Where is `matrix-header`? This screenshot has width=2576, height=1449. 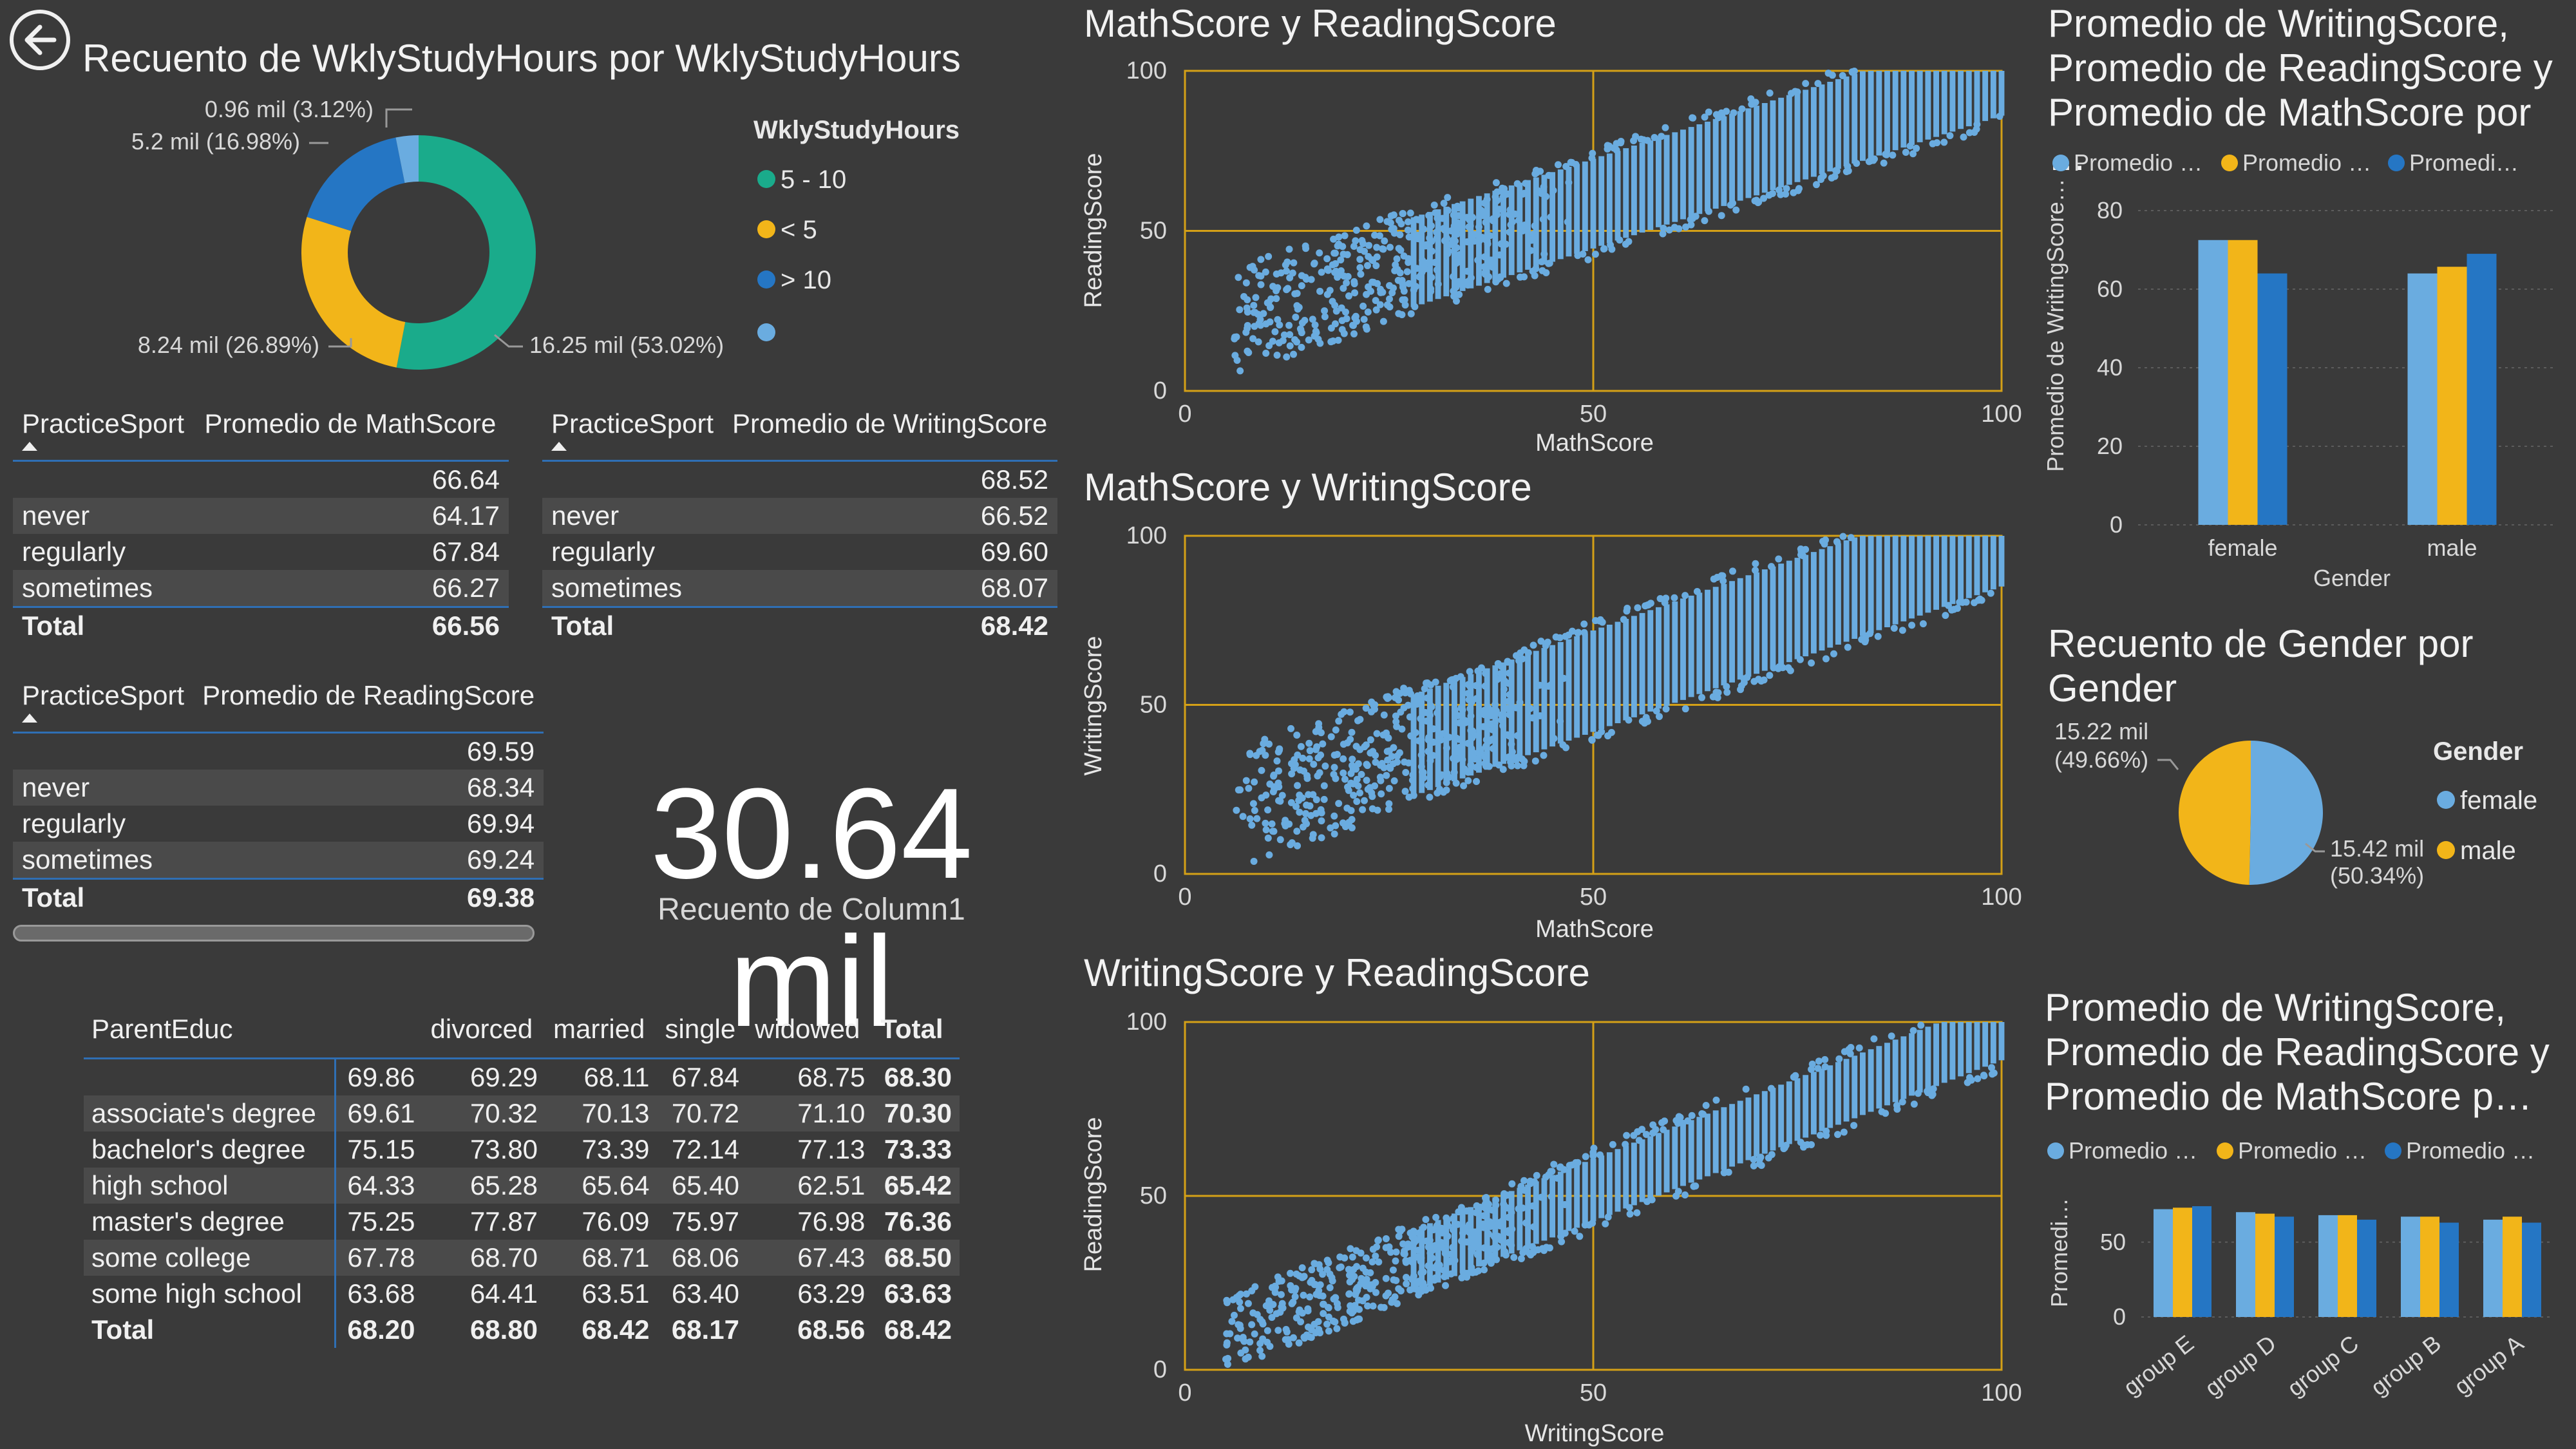
matrix-header is located at coordinates (379, 1035).